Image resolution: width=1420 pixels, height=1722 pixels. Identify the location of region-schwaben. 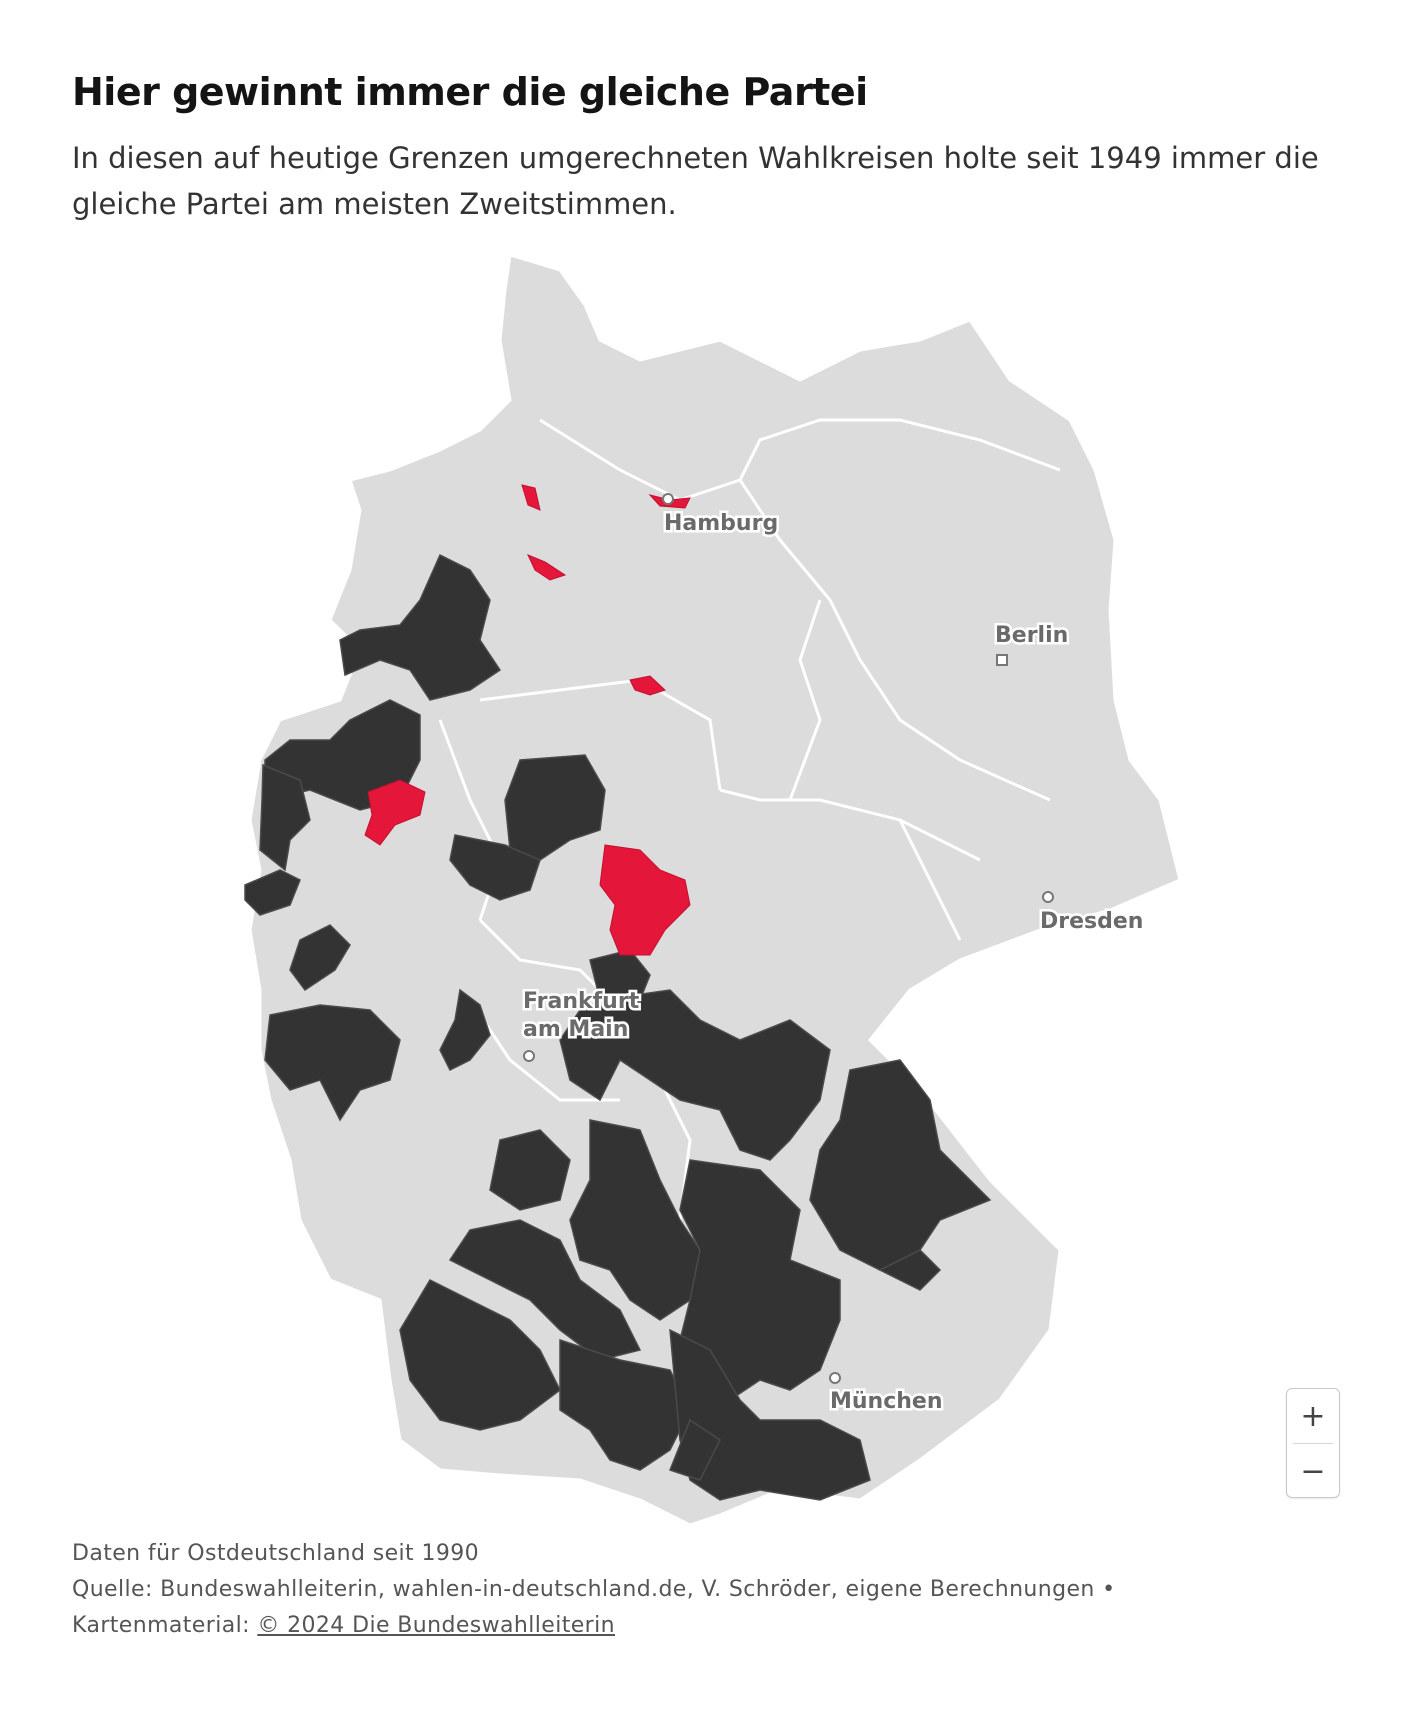
(760, 1280).